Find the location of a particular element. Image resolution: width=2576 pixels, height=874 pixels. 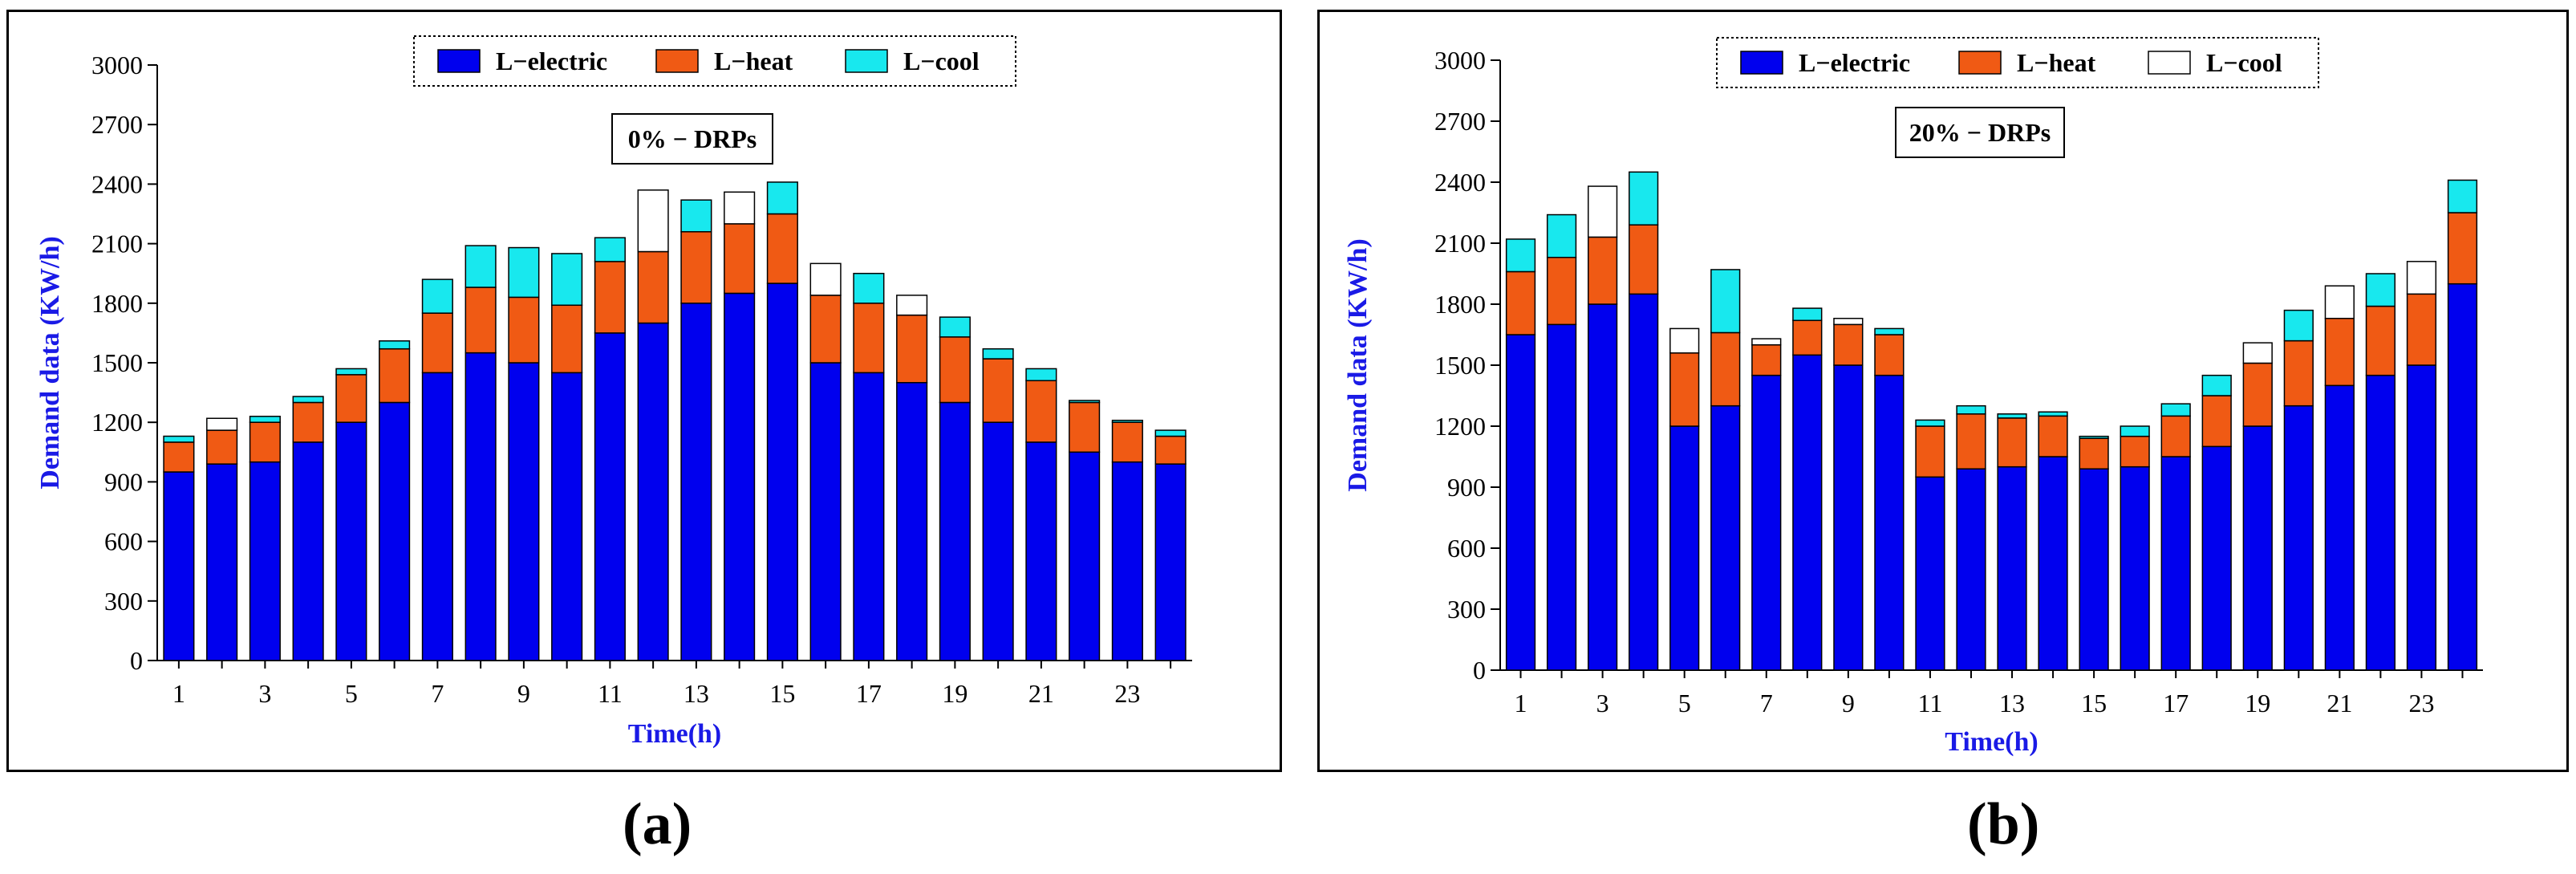

chart-b-y-tick-label: 1500 is located at coordinates (1460, 365).